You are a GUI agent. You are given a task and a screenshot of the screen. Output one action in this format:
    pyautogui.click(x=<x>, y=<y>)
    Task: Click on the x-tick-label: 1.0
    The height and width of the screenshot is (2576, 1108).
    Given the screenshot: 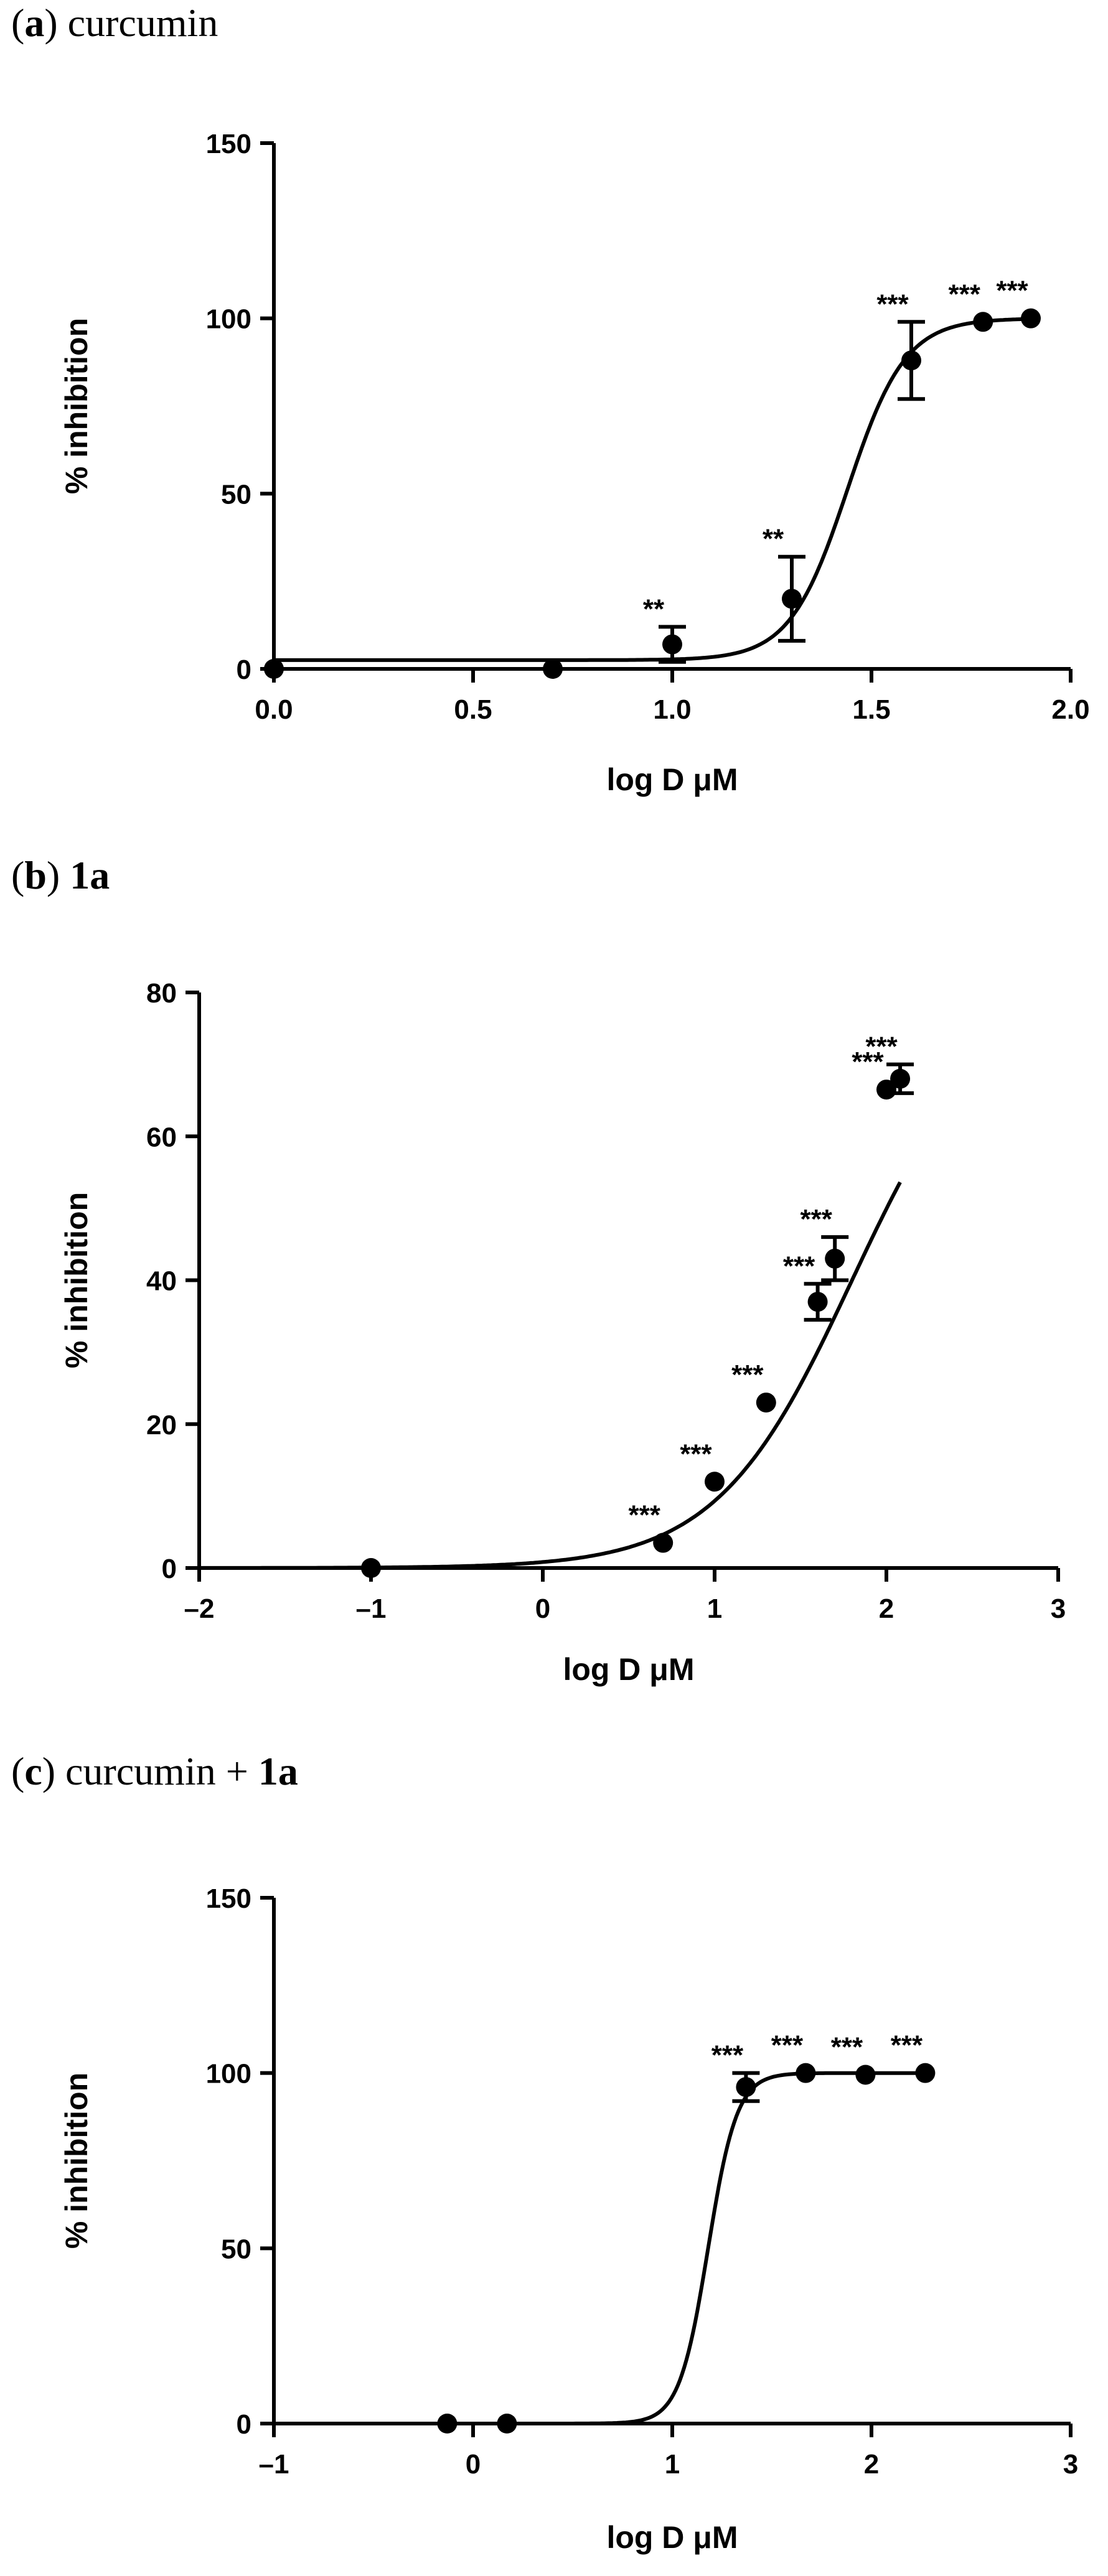 What is the action you would take?
    pyautogui.click(x=672, y=709)
    